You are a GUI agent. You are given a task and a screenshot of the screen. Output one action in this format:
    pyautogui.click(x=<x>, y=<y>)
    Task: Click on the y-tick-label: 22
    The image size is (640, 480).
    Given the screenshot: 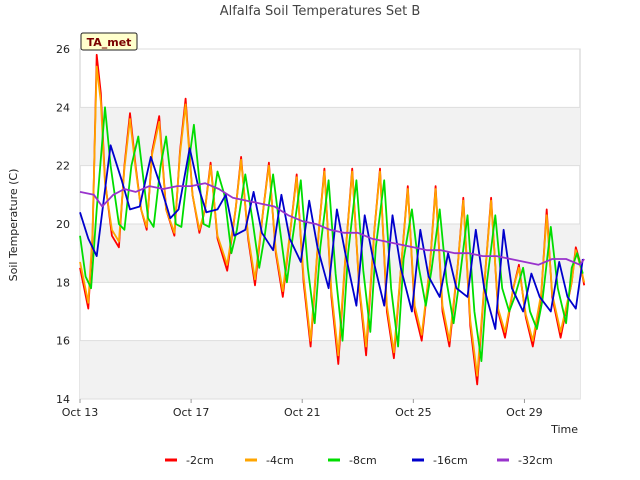 What is the action you would take?
    pyautogui.click(x=63, y=166)
    